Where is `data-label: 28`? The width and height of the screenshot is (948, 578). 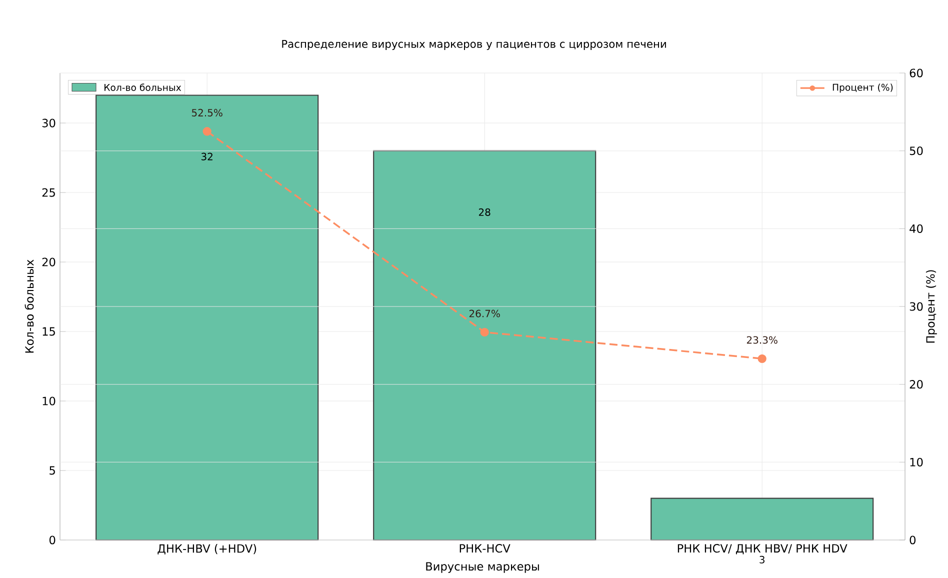 data-label: 28 is located at coordinates (484, 212).